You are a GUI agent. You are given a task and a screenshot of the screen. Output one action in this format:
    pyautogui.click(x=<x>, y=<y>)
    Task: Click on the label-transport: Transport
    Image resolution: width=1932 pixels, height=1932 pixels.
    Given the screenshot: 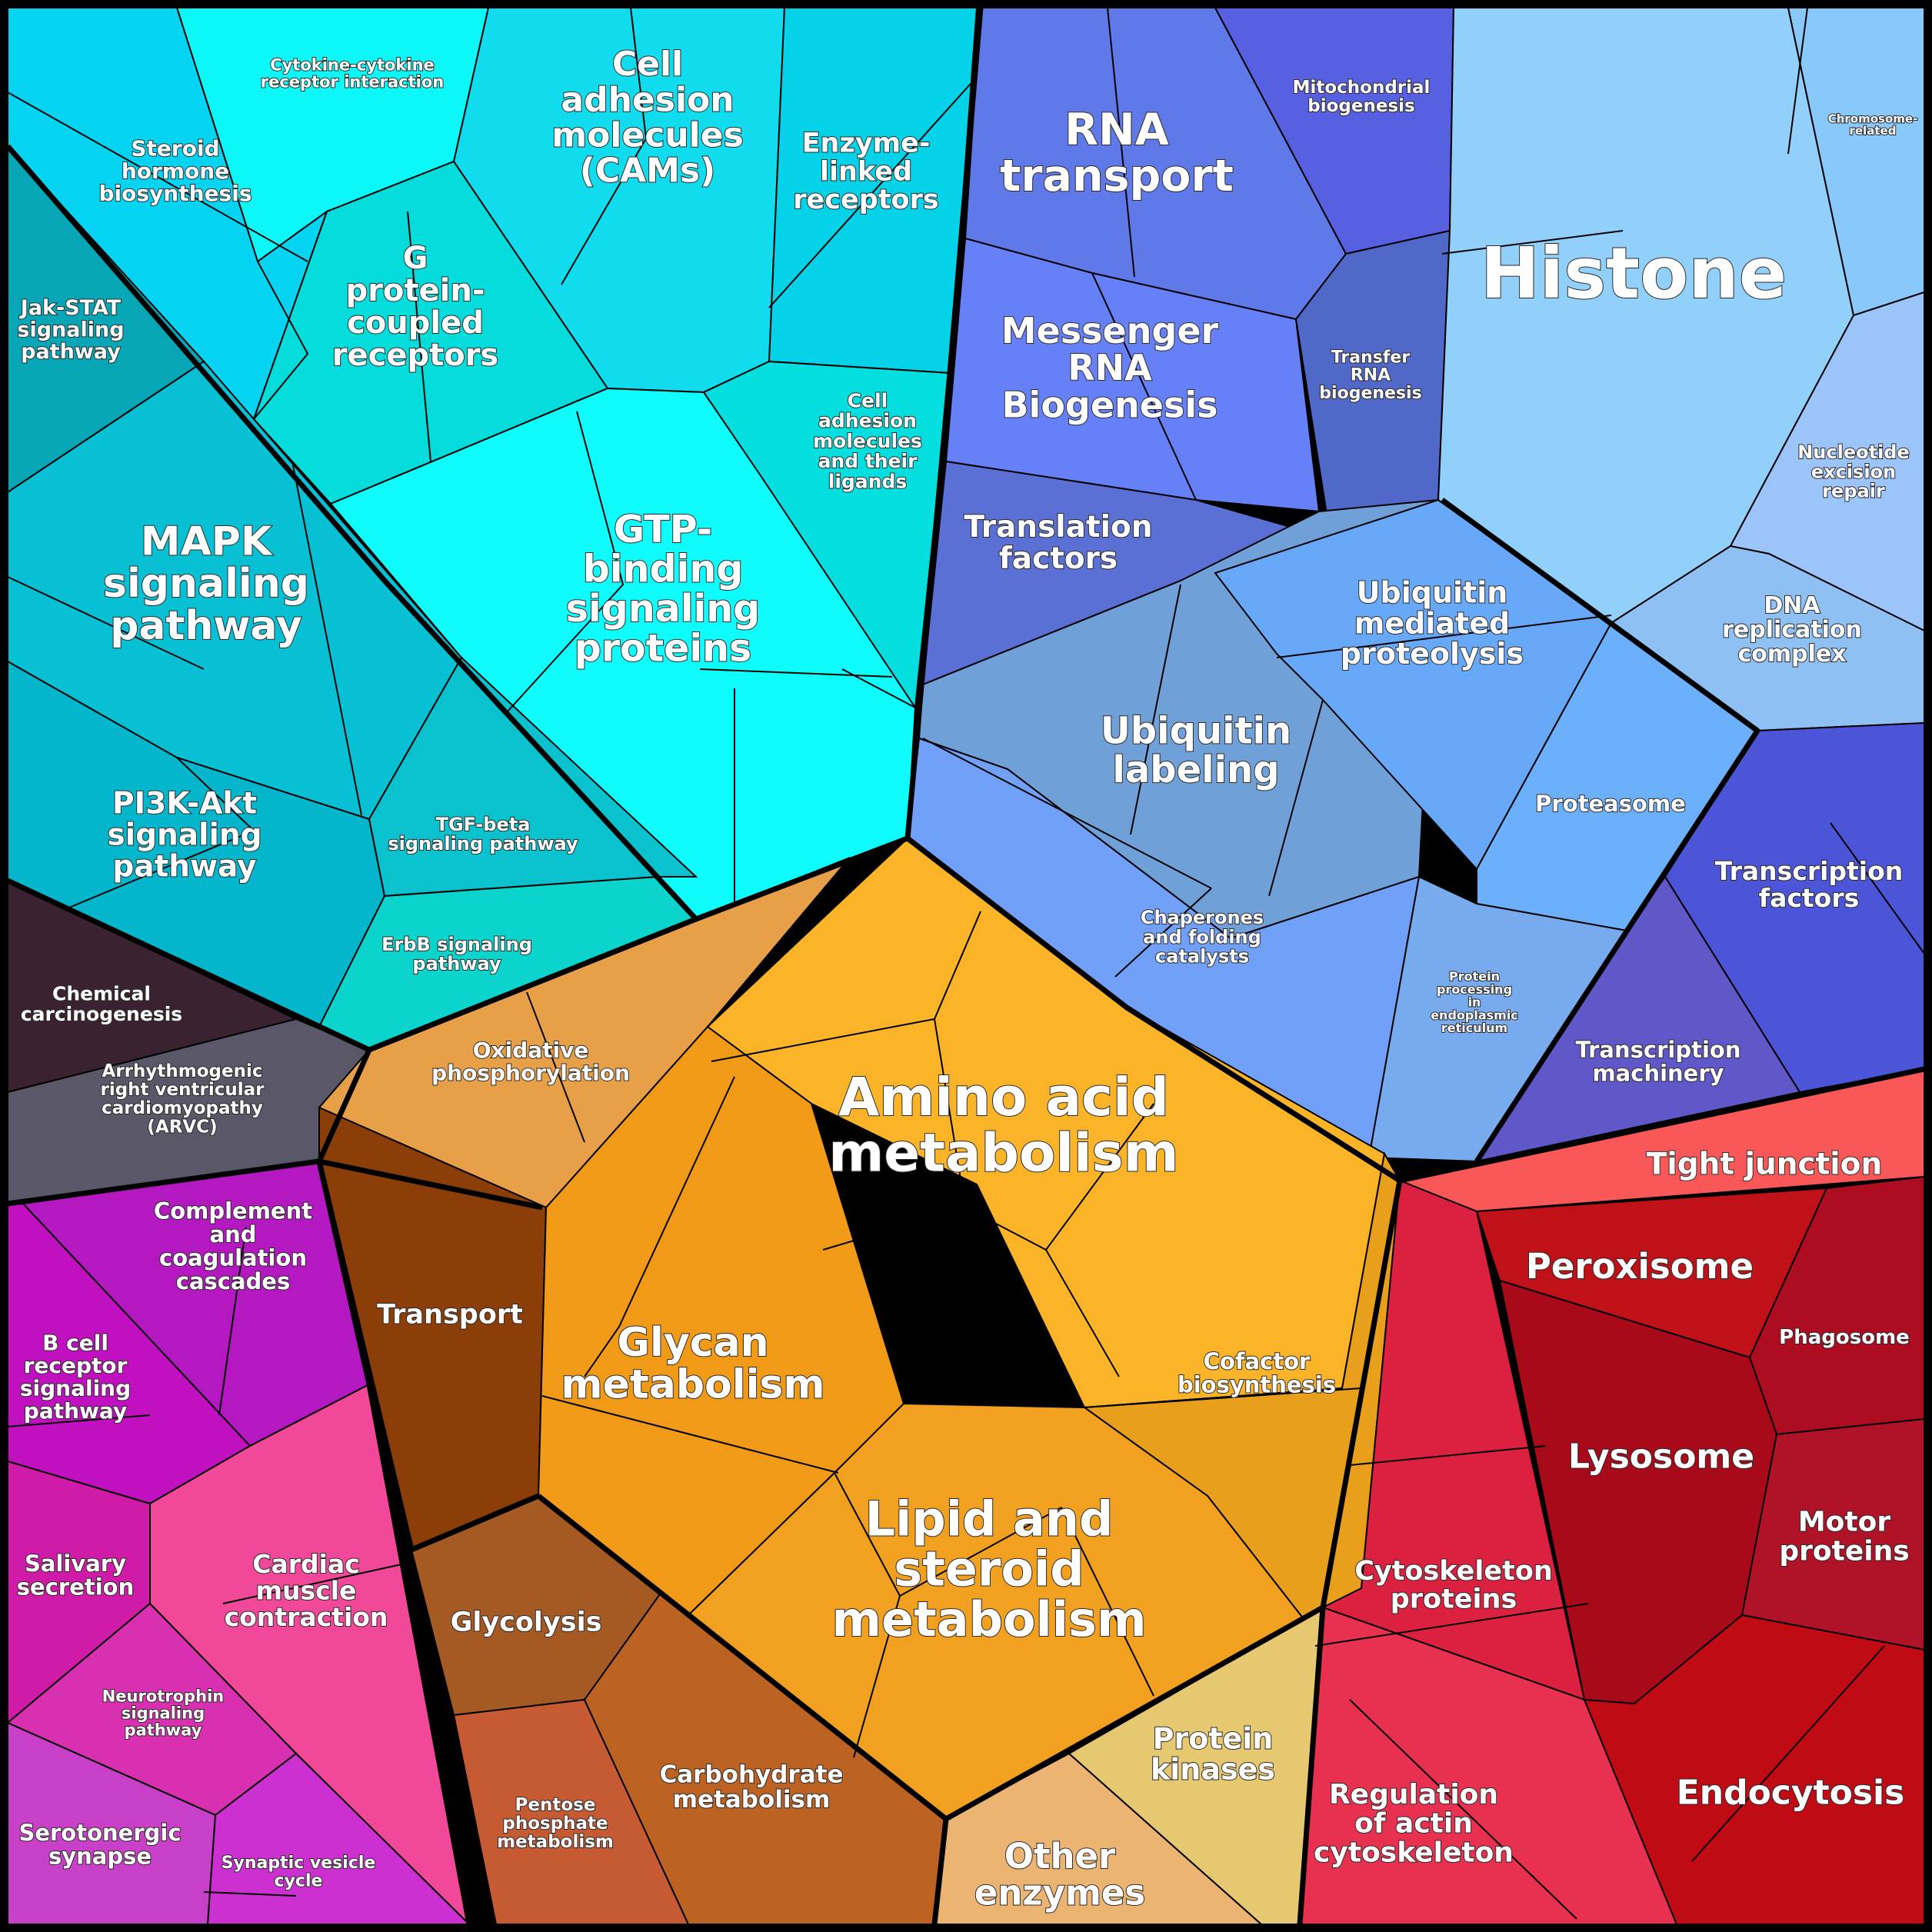 What is the action you would take?
    pyautogui.click(x=450, y=1314)
    